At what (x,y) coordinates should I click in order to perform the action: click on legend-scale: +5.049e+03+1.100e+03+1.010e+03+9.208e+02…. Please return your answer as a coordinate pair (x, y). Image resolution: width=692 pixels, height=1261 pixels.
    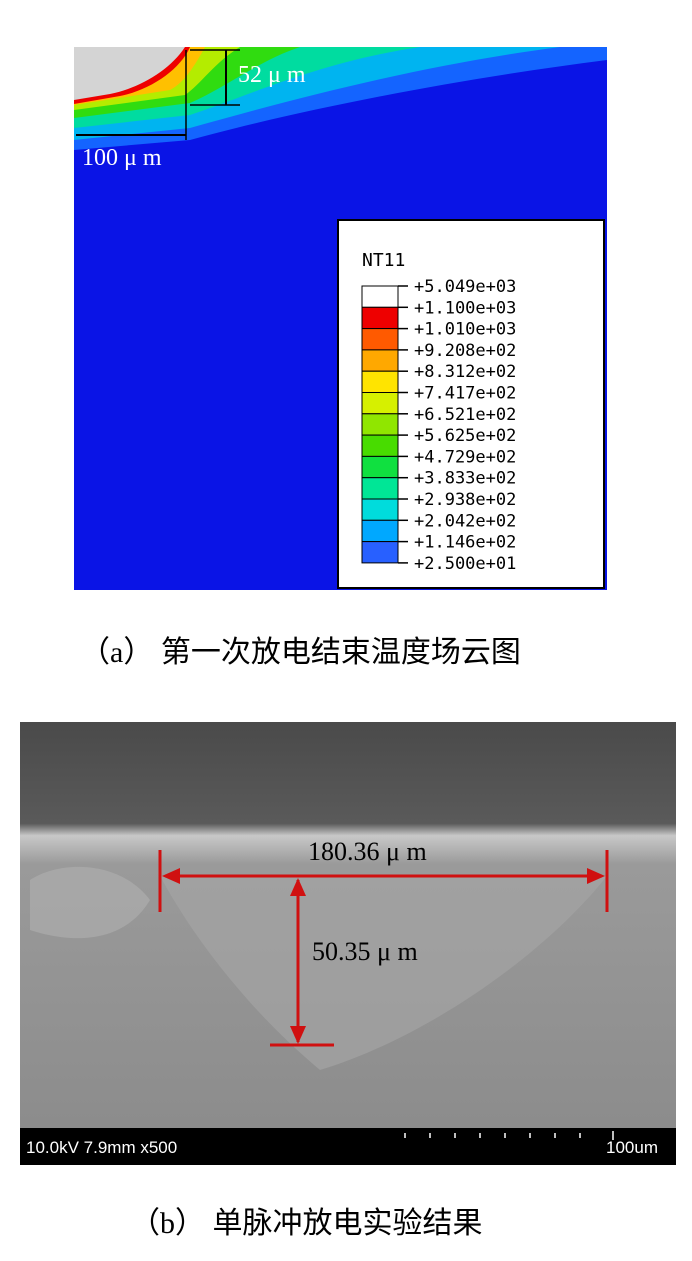
    Looking at the image, I should click on (438, 425).